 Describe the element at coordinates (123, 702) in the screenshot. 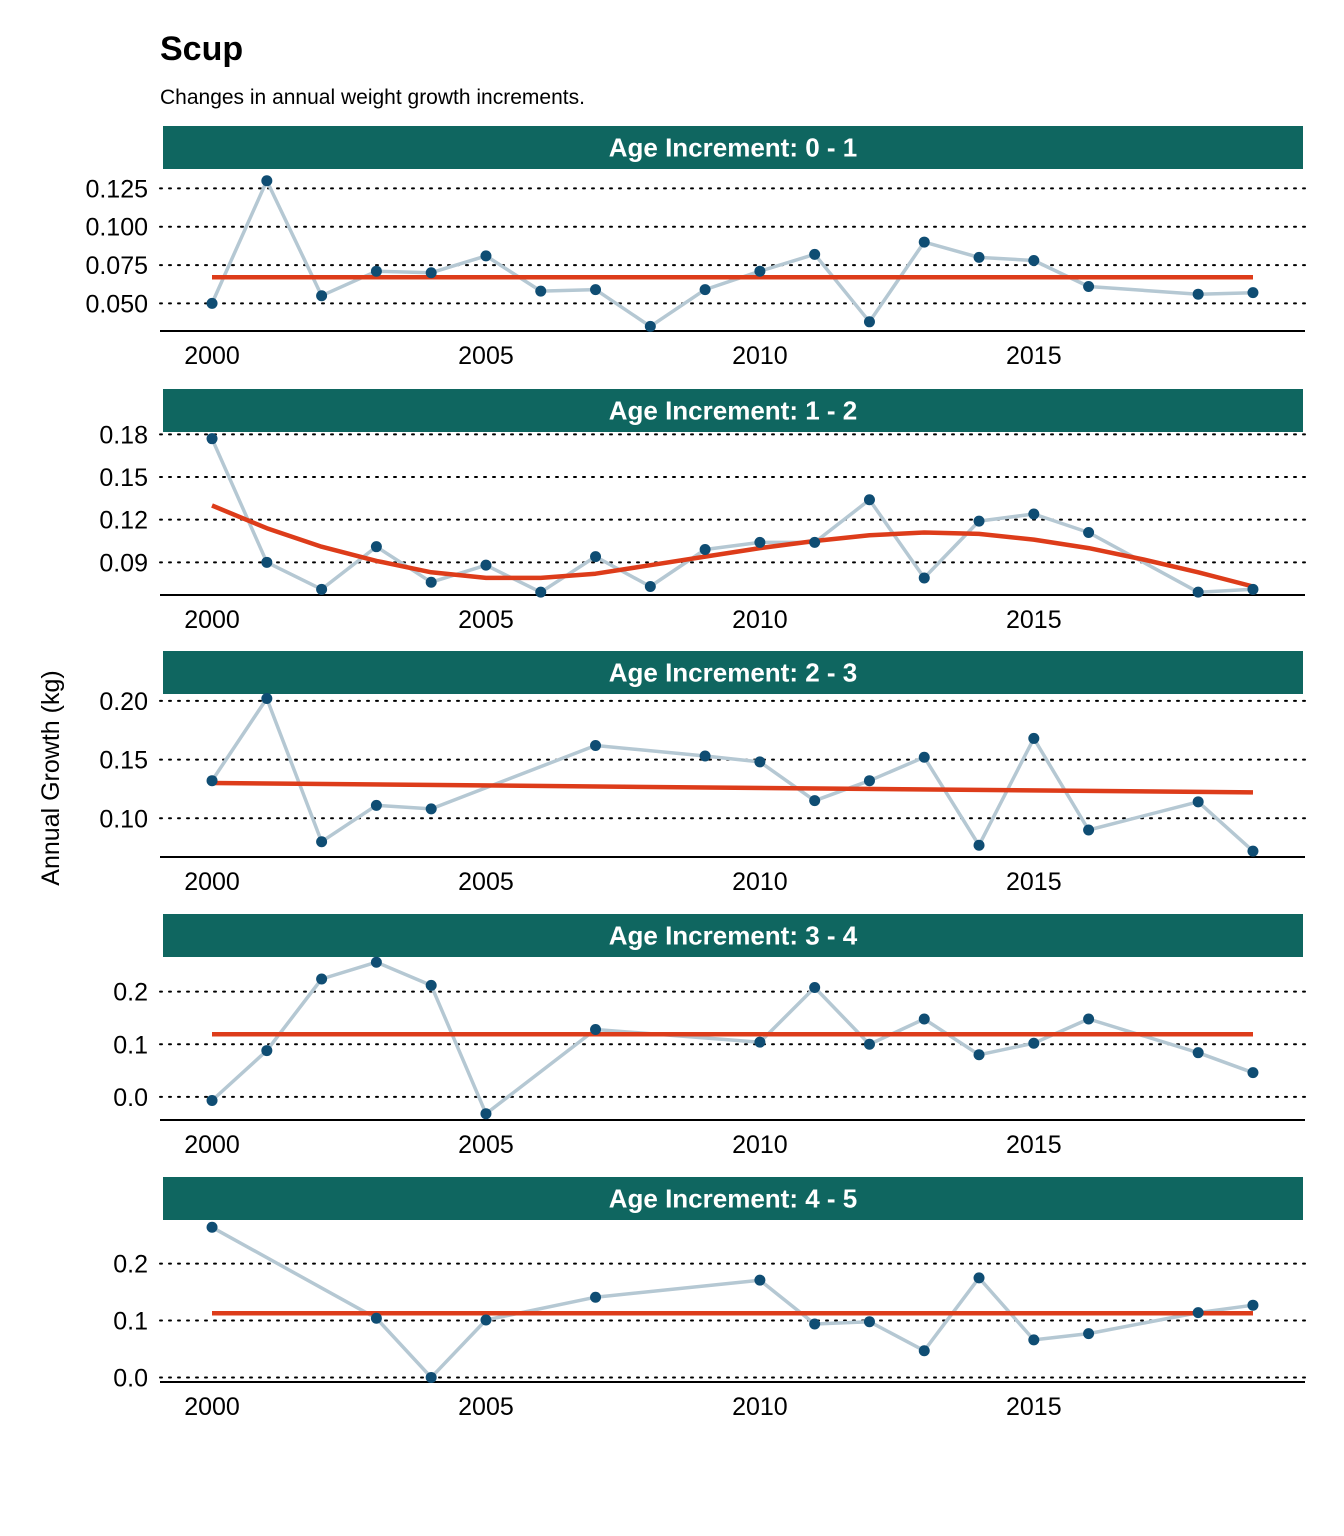

I see `y-tick-label: 0.20` at that location.